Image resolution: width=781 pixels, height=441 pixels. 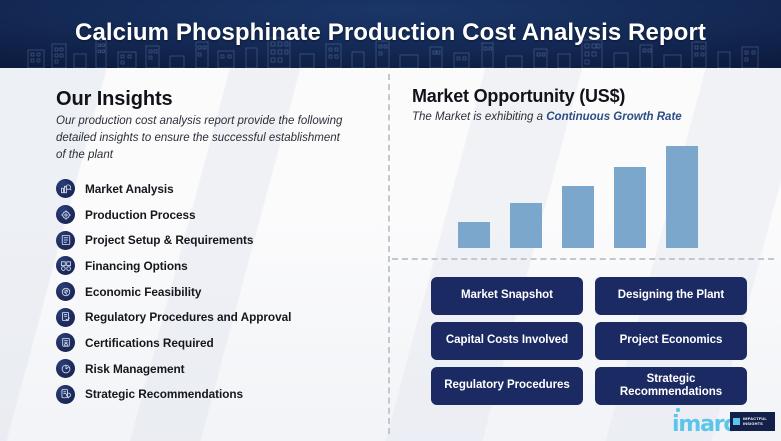 I want to click on logo-tagline: IMPACTFUL INSIGHTS, so click(x=755, y=420).